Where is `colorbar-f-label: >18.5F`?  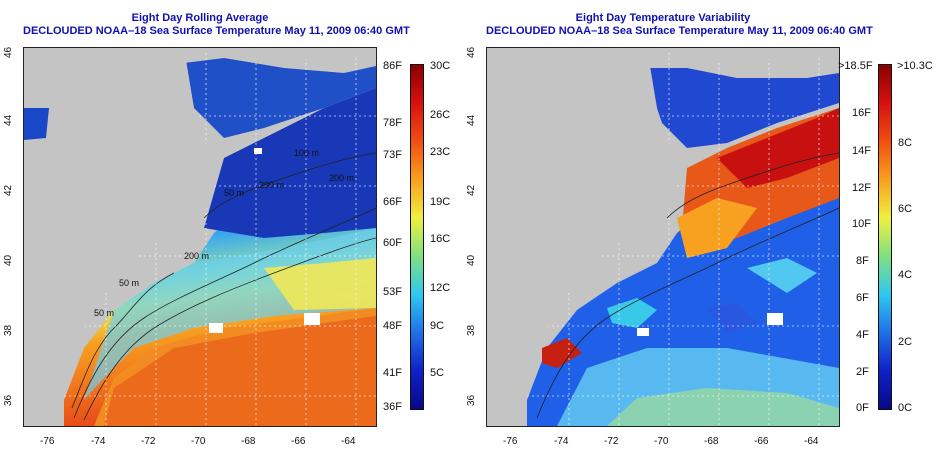 colorbar-f-label: >18.5F is located at coordinates (855, 66).